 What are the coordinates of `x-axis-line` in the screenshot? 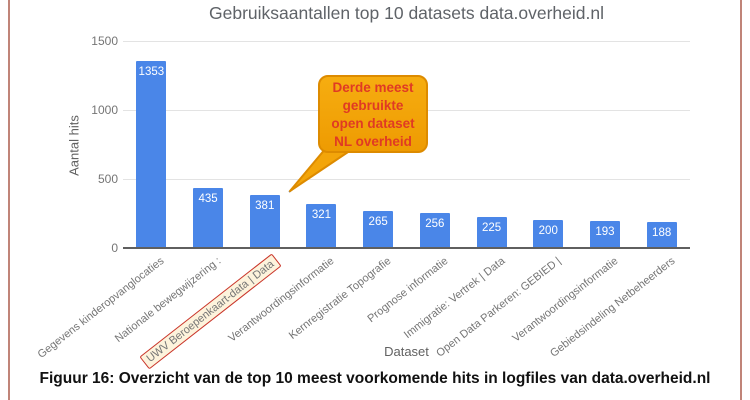 It's located at (406, 248).